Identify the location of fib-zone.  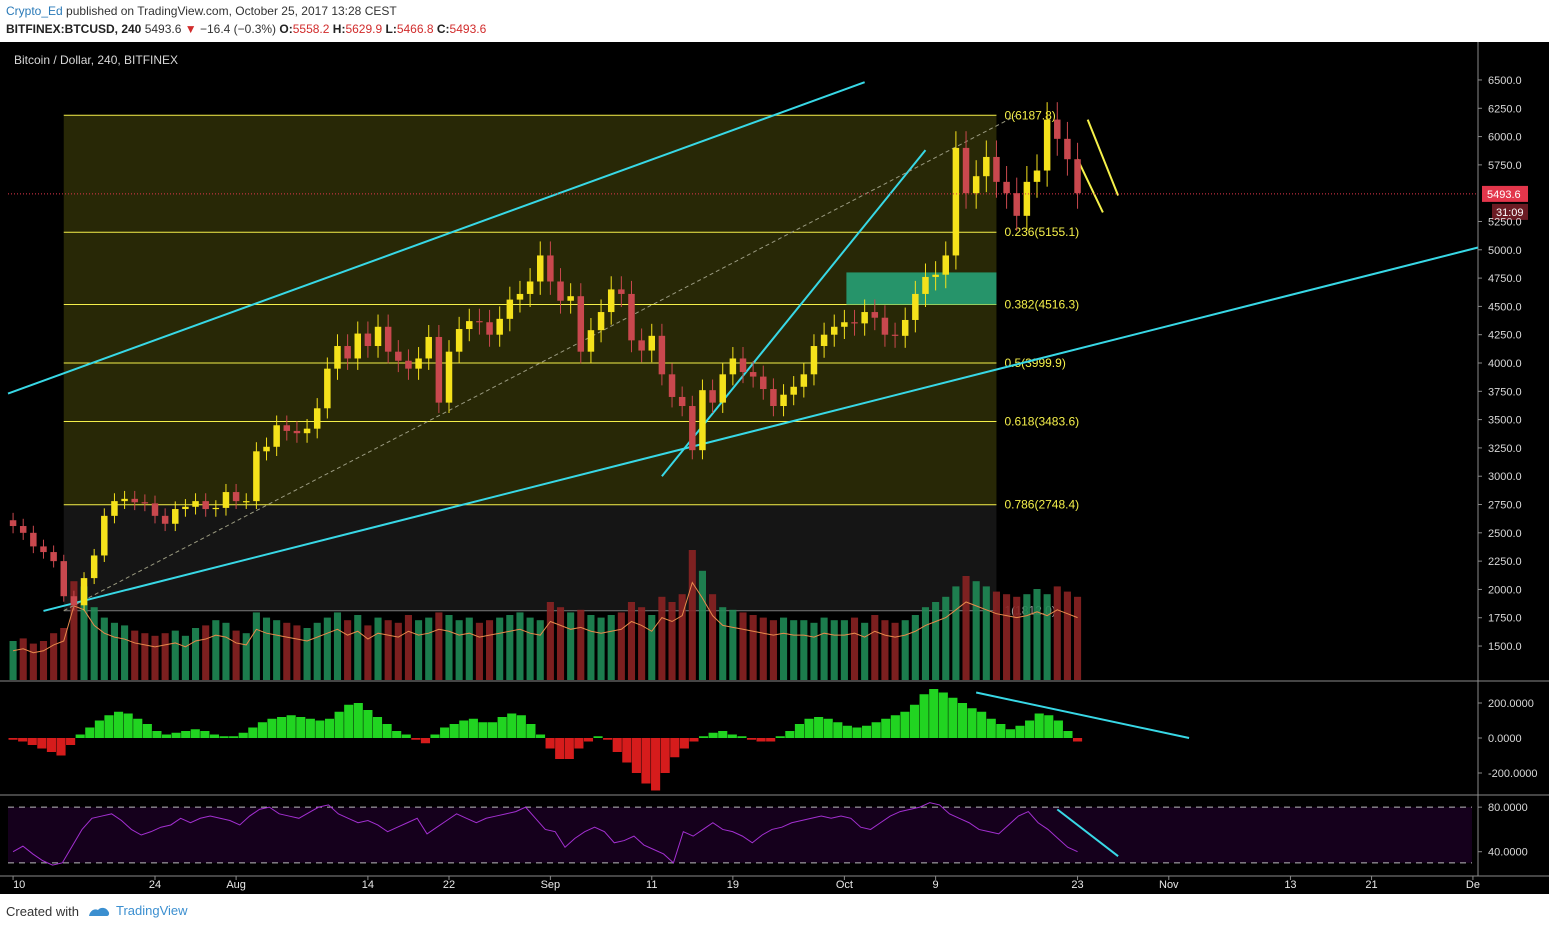
(530, 463).